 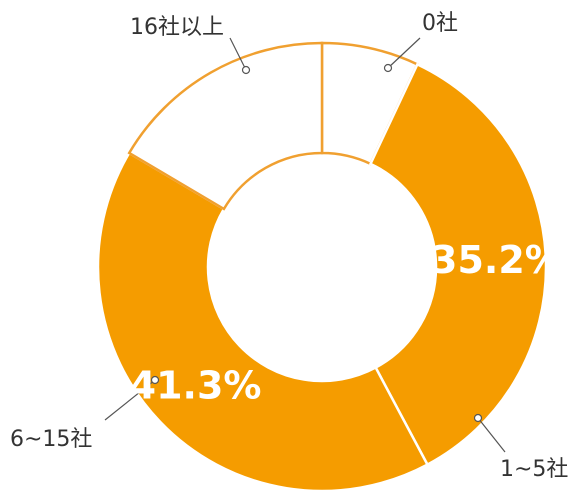 I want to click on category-label: 6~15社, so click(x=51, y=439).